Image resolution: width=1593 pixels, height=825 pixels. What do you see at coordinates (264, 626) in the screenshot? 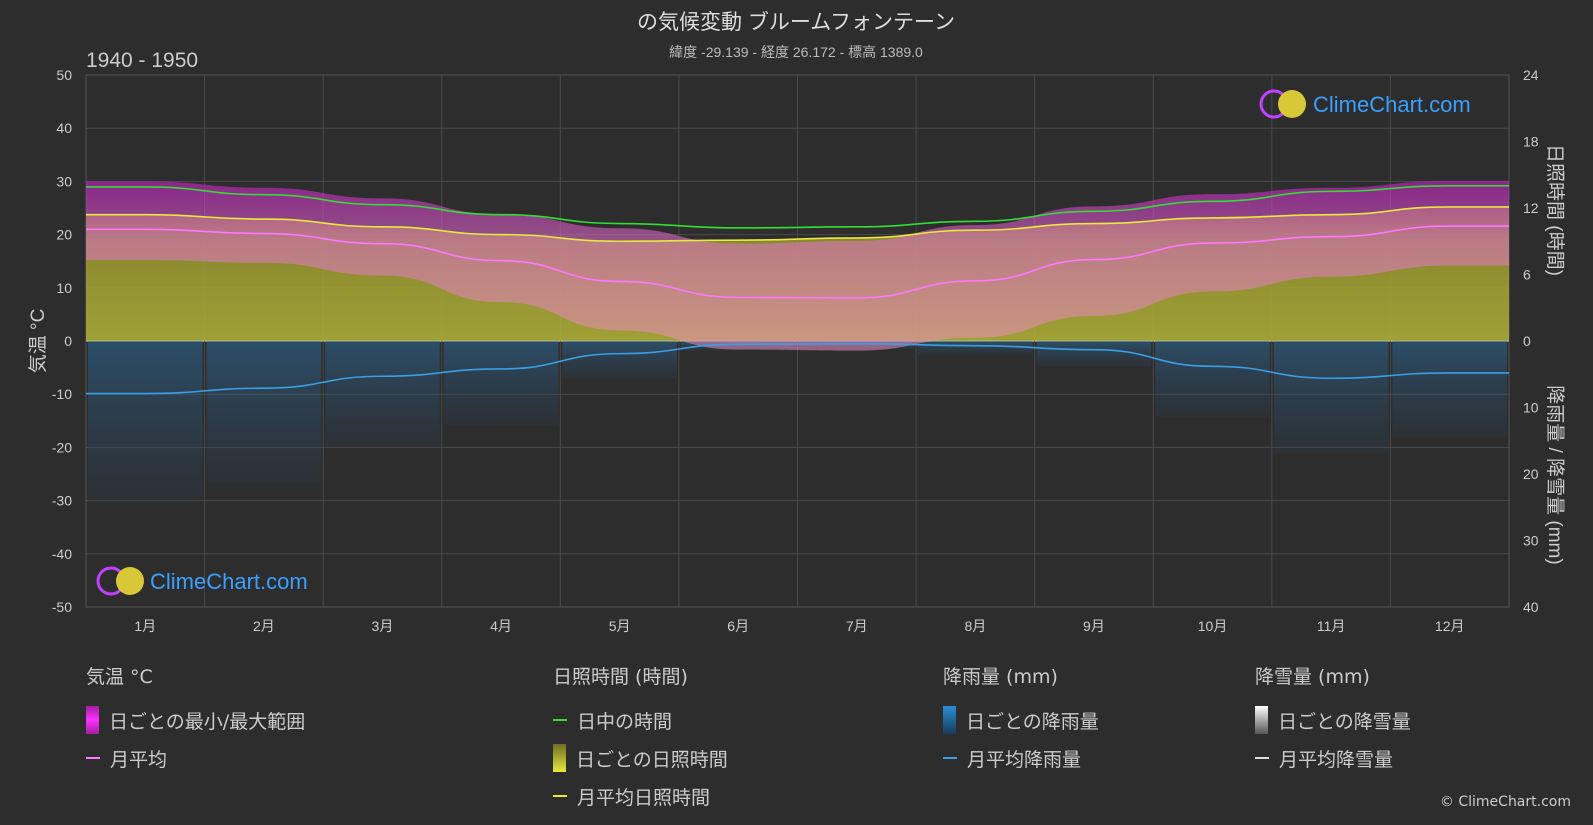
I see `x-tick-label: 2月` at bounding box center [264, 626].